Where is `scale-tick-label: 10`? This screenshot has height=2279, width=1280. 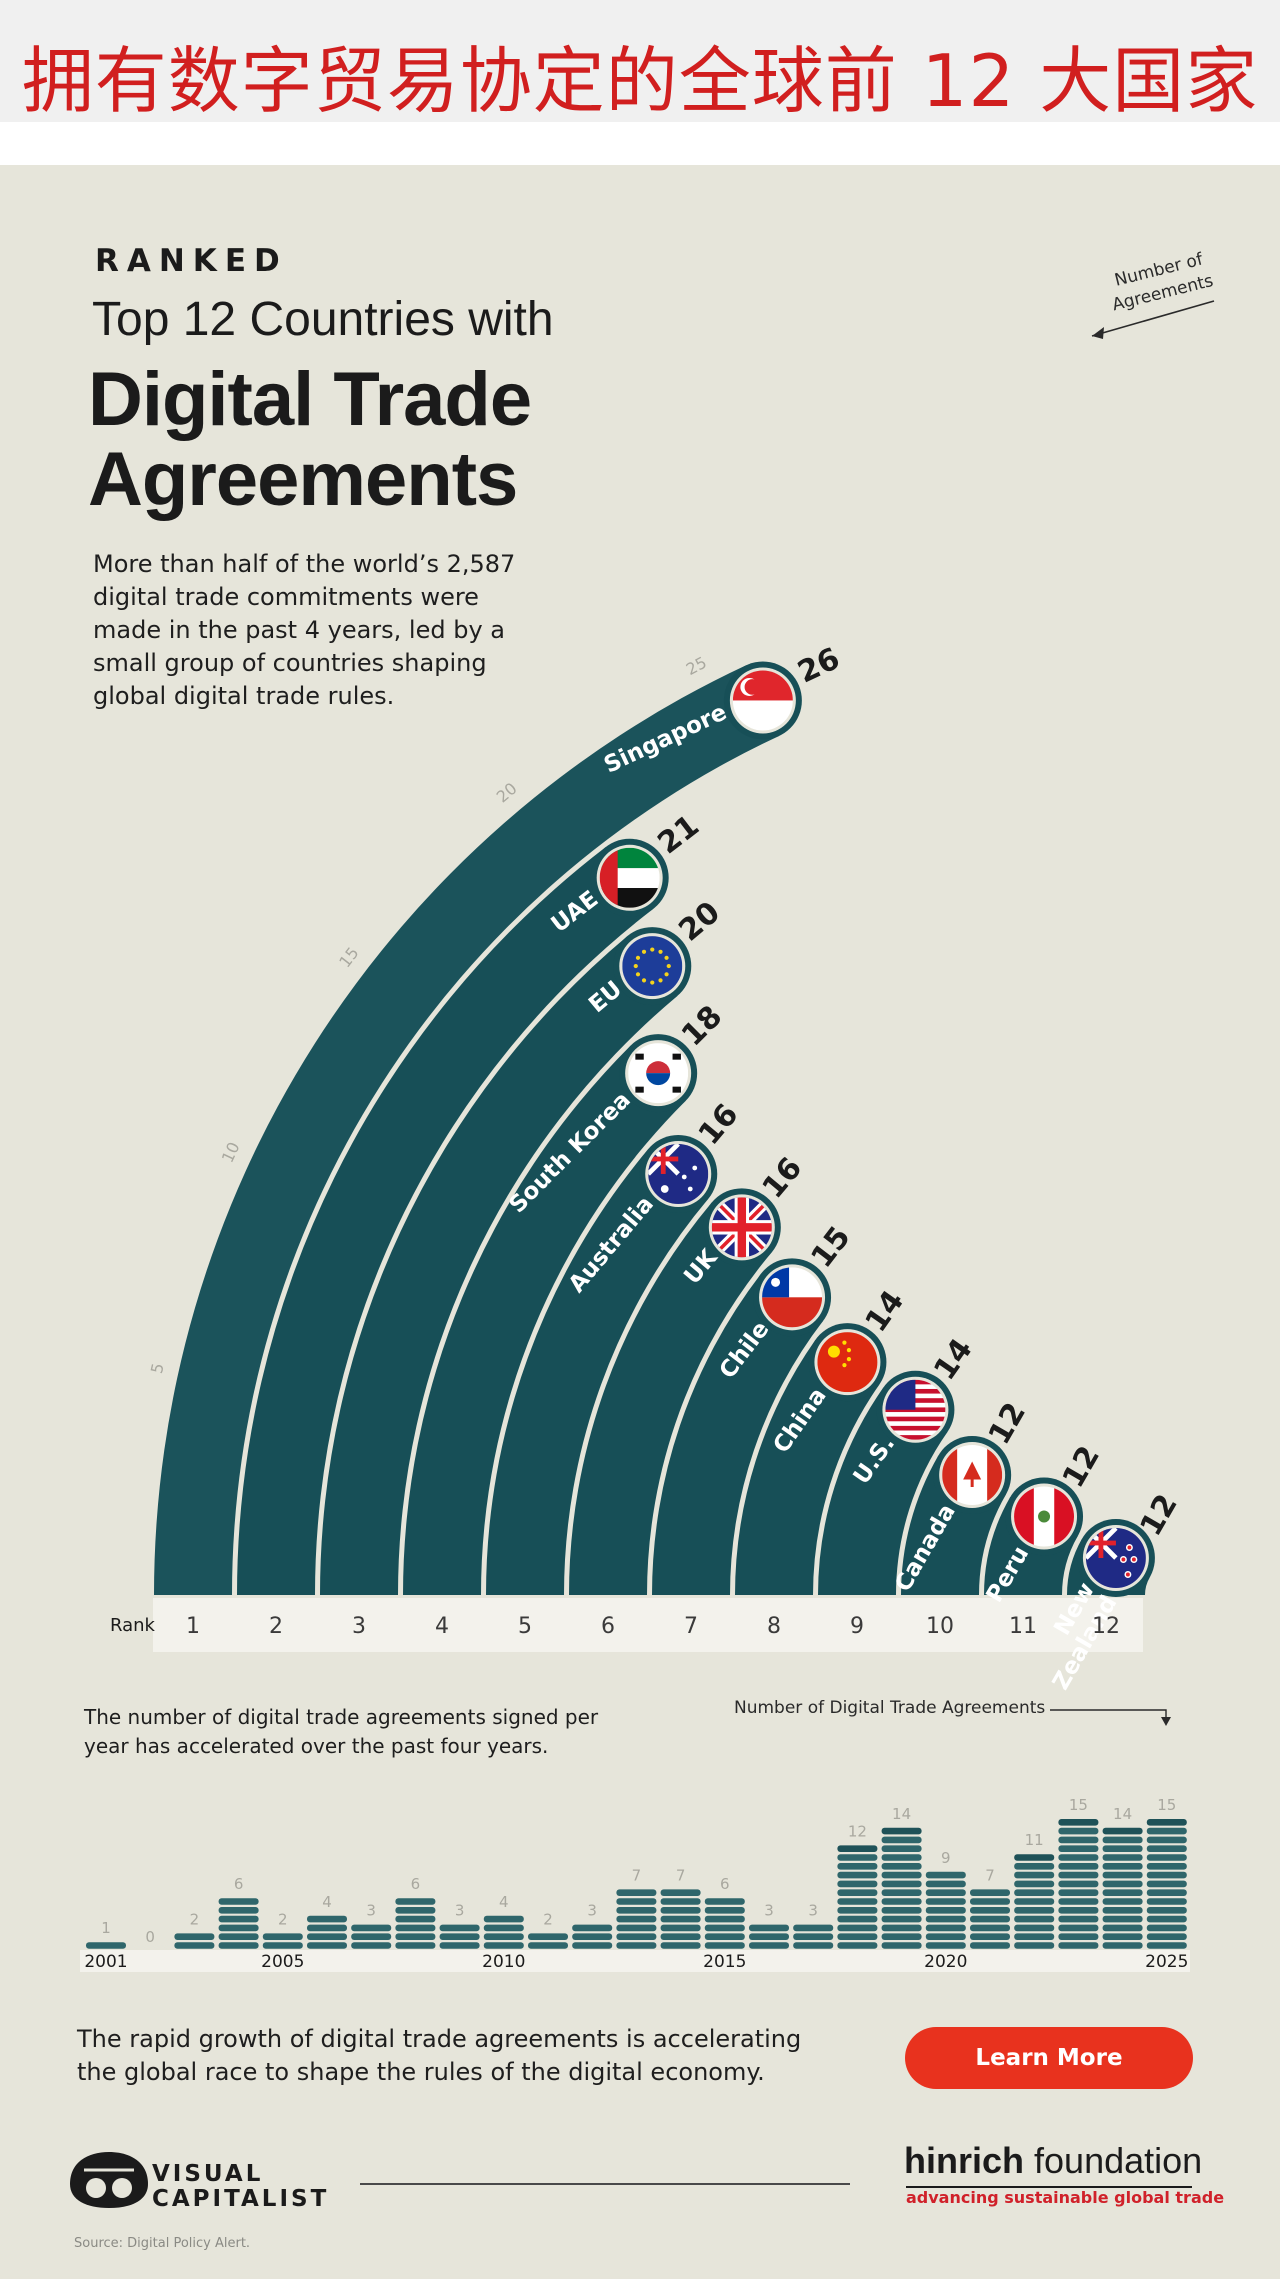 scale-tick-label: 10 is located at coordinates (231, 1152).